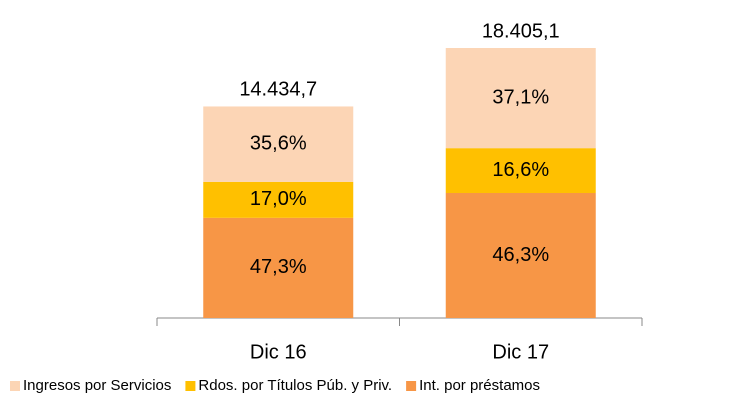 The image size is (749, 409). I want to click on x-tick-label: Dic 16, so click(278, 352).